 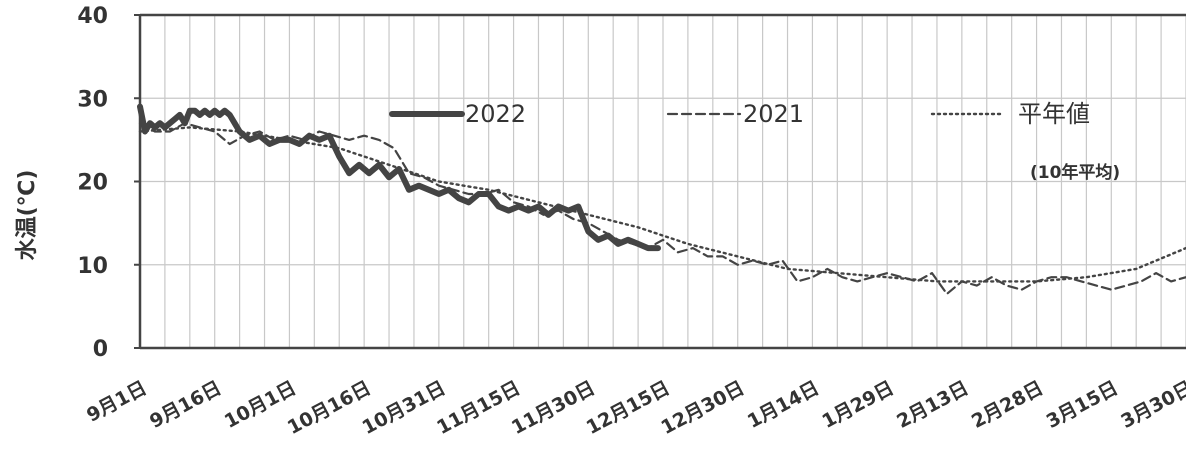 I want to click on y-axis-label: 水温(℃), so click(x=27, y=215).